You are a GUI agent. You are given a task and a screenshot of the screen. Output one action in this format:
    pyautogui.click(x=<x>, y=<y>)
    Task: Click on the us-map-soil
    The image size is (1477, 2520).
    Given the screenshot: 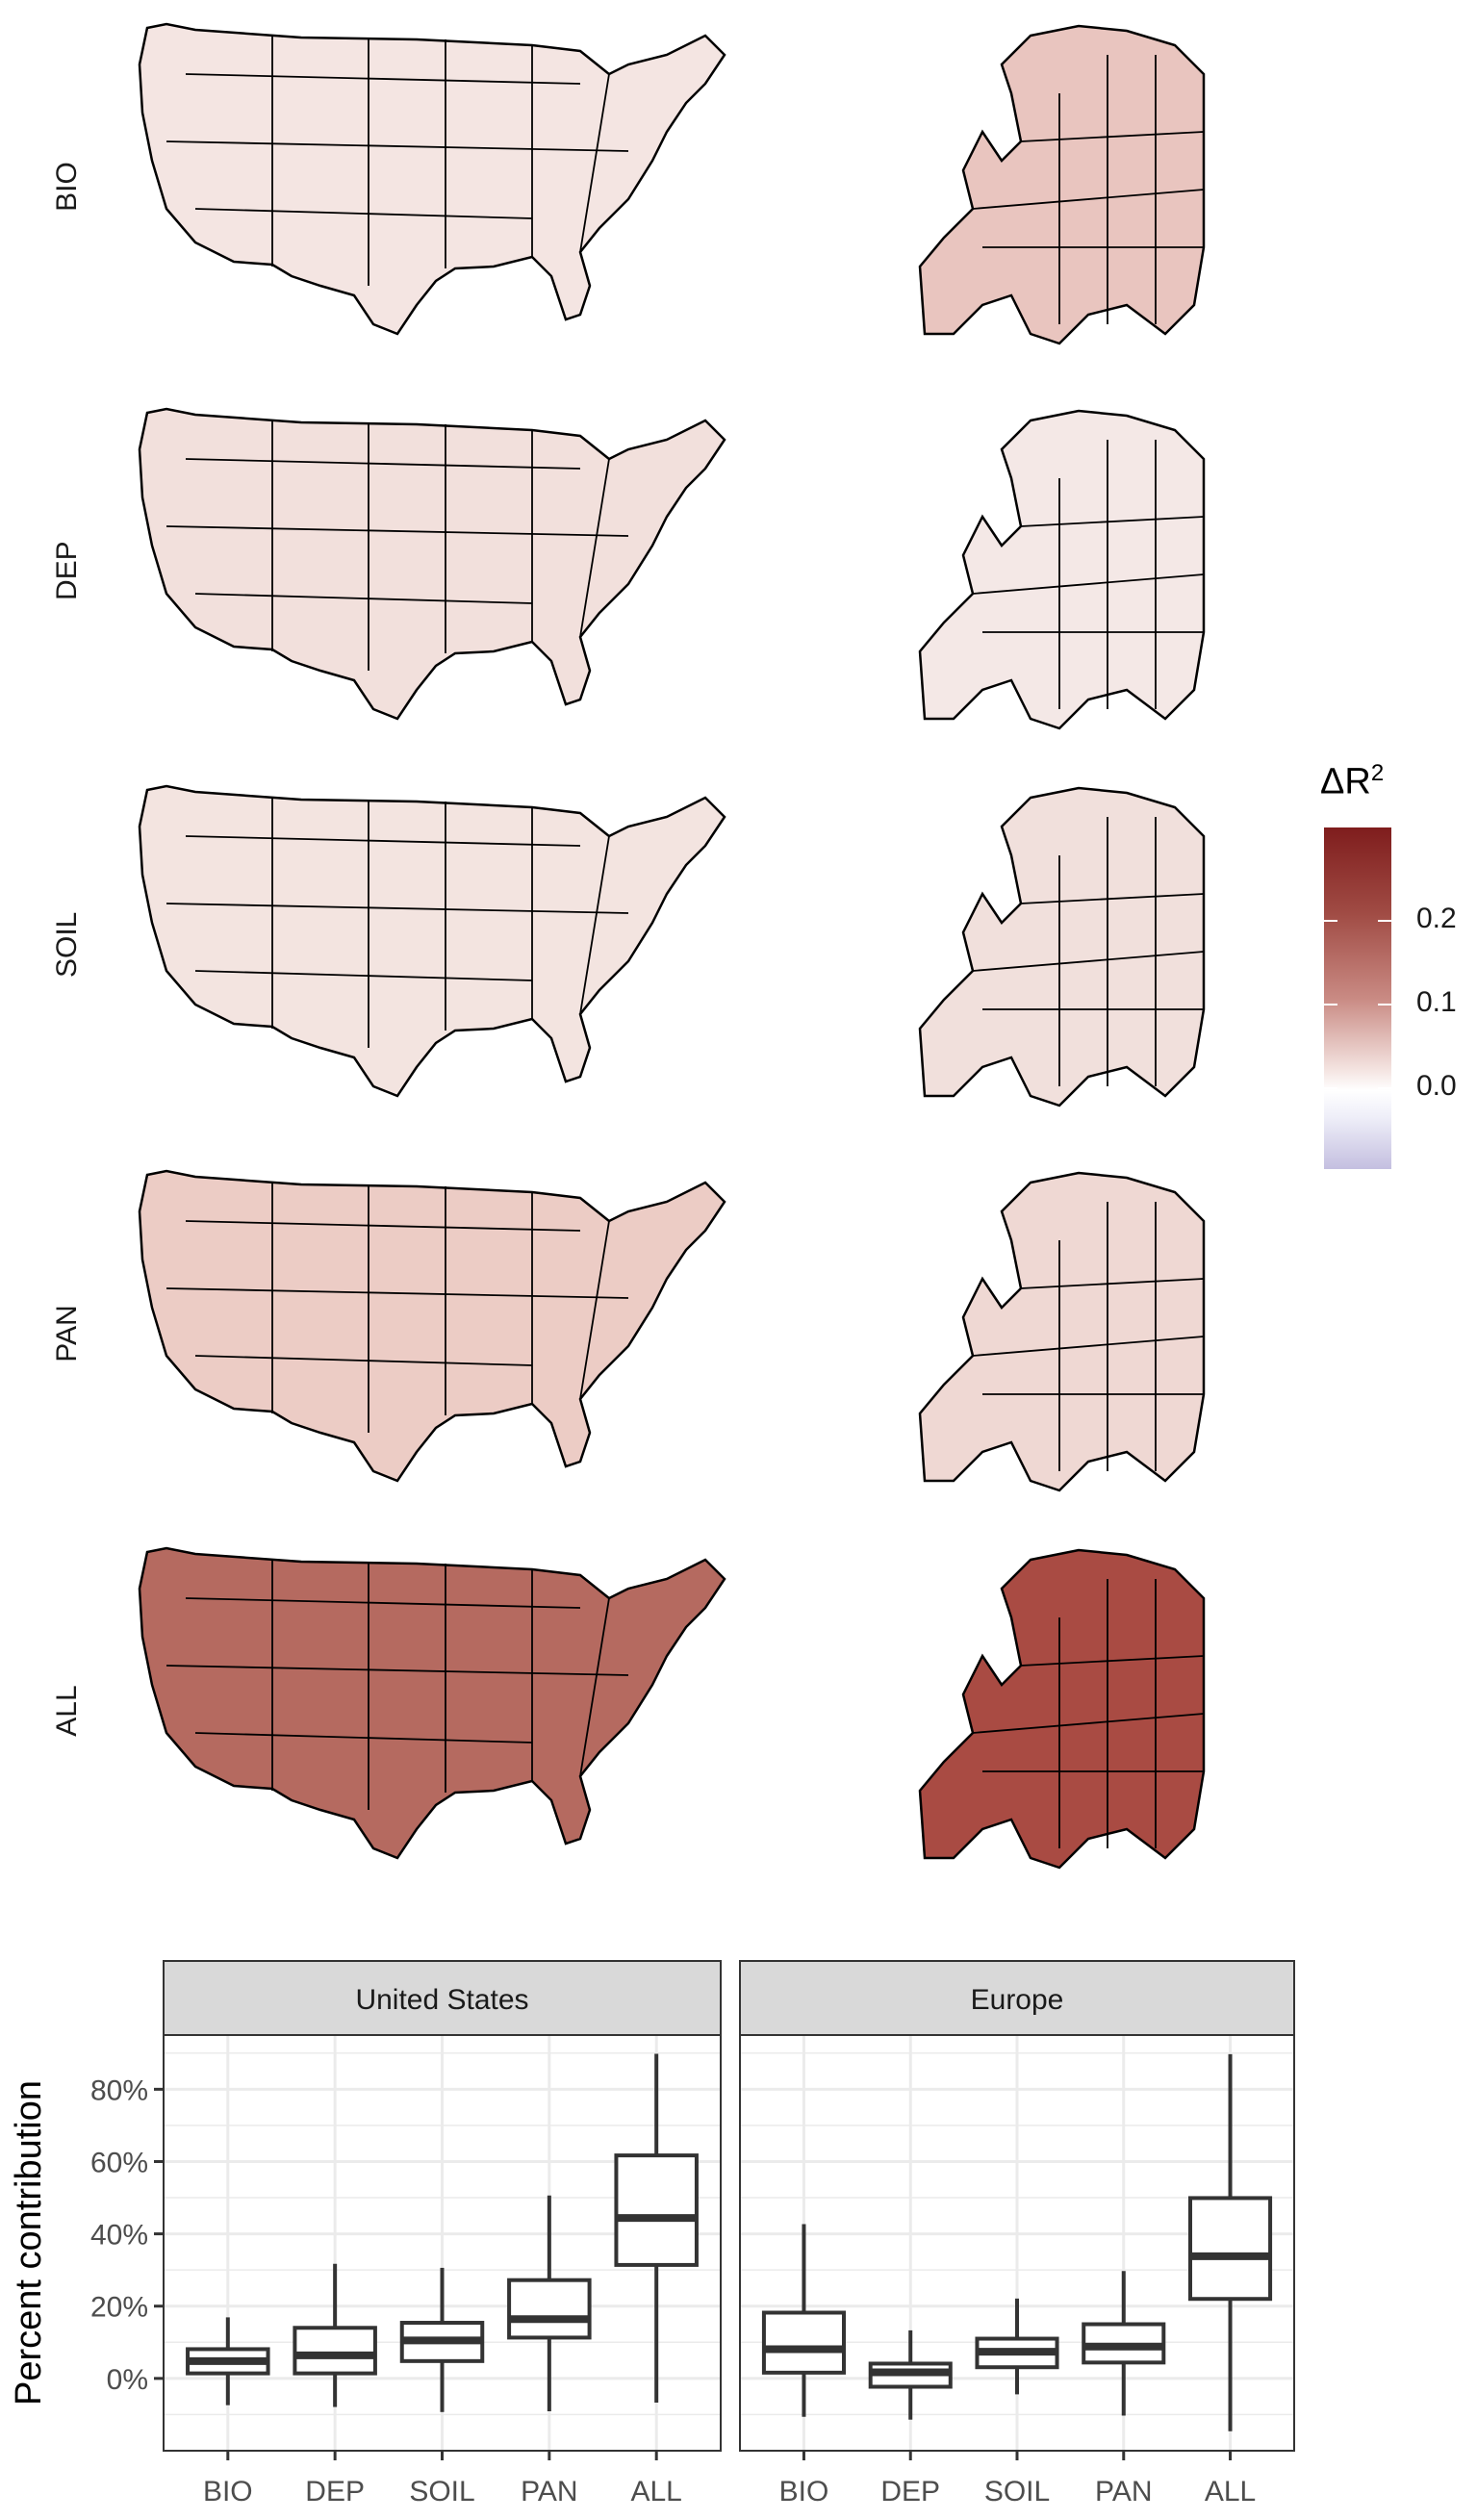 What is the action you would take?
    pyautogui.click(x=432, y=941)
    